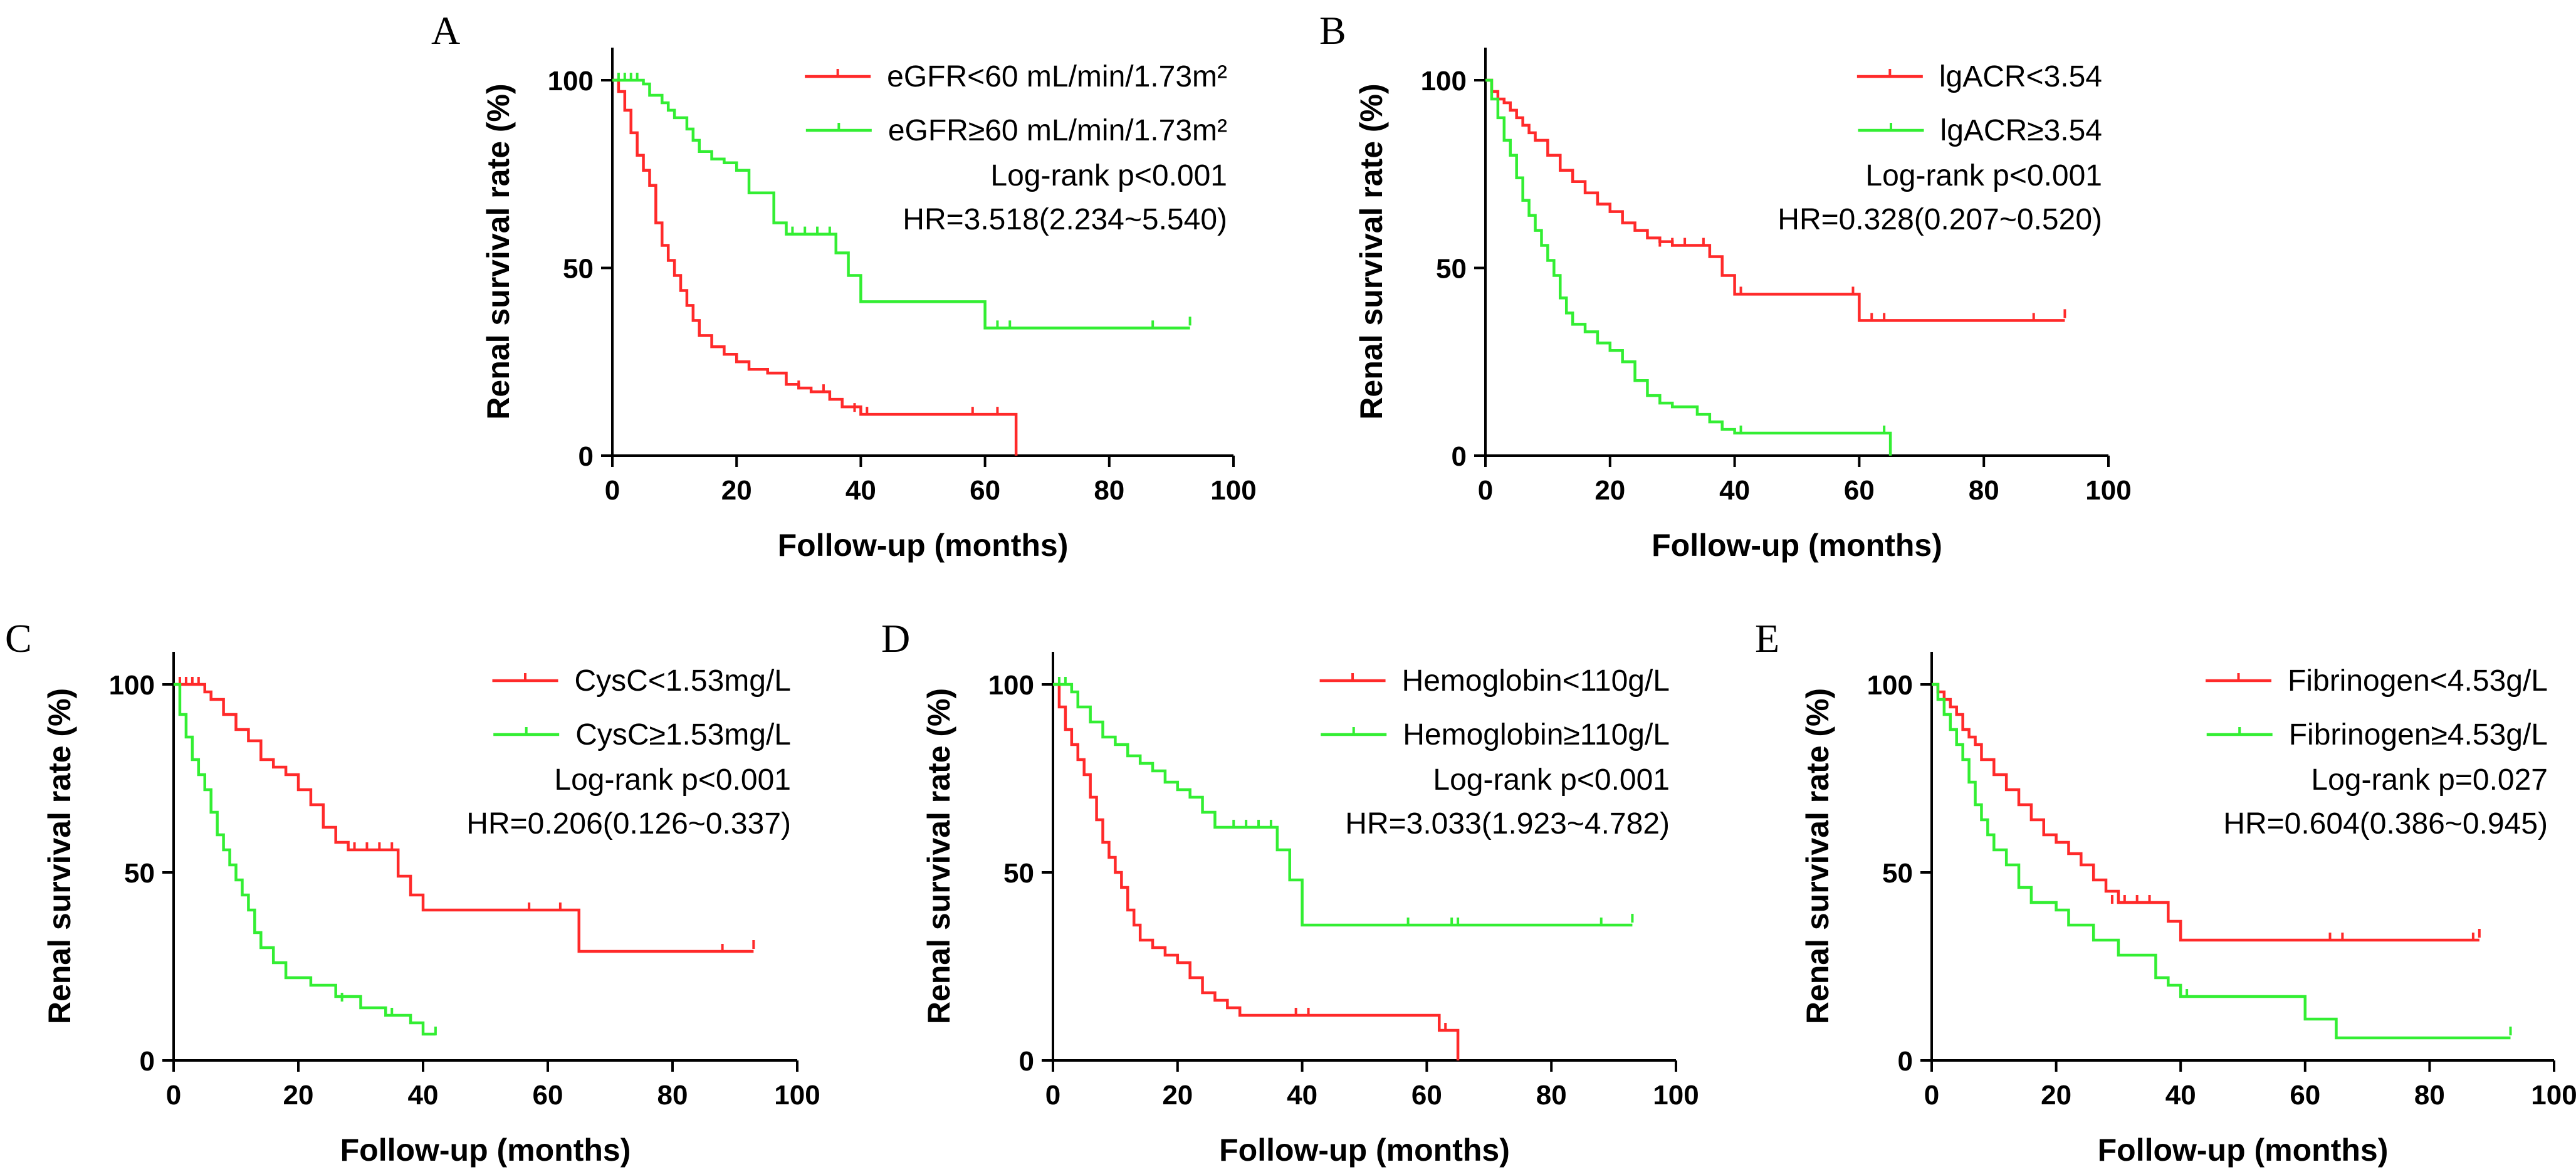 The image size is (2576, 1172). What do you see at coordinates (1507, 823) in the screenshot?
I see `hazard-ratio-annotation: HR=3.033(1.923~4.782)` at bounding box center [1507, 823].